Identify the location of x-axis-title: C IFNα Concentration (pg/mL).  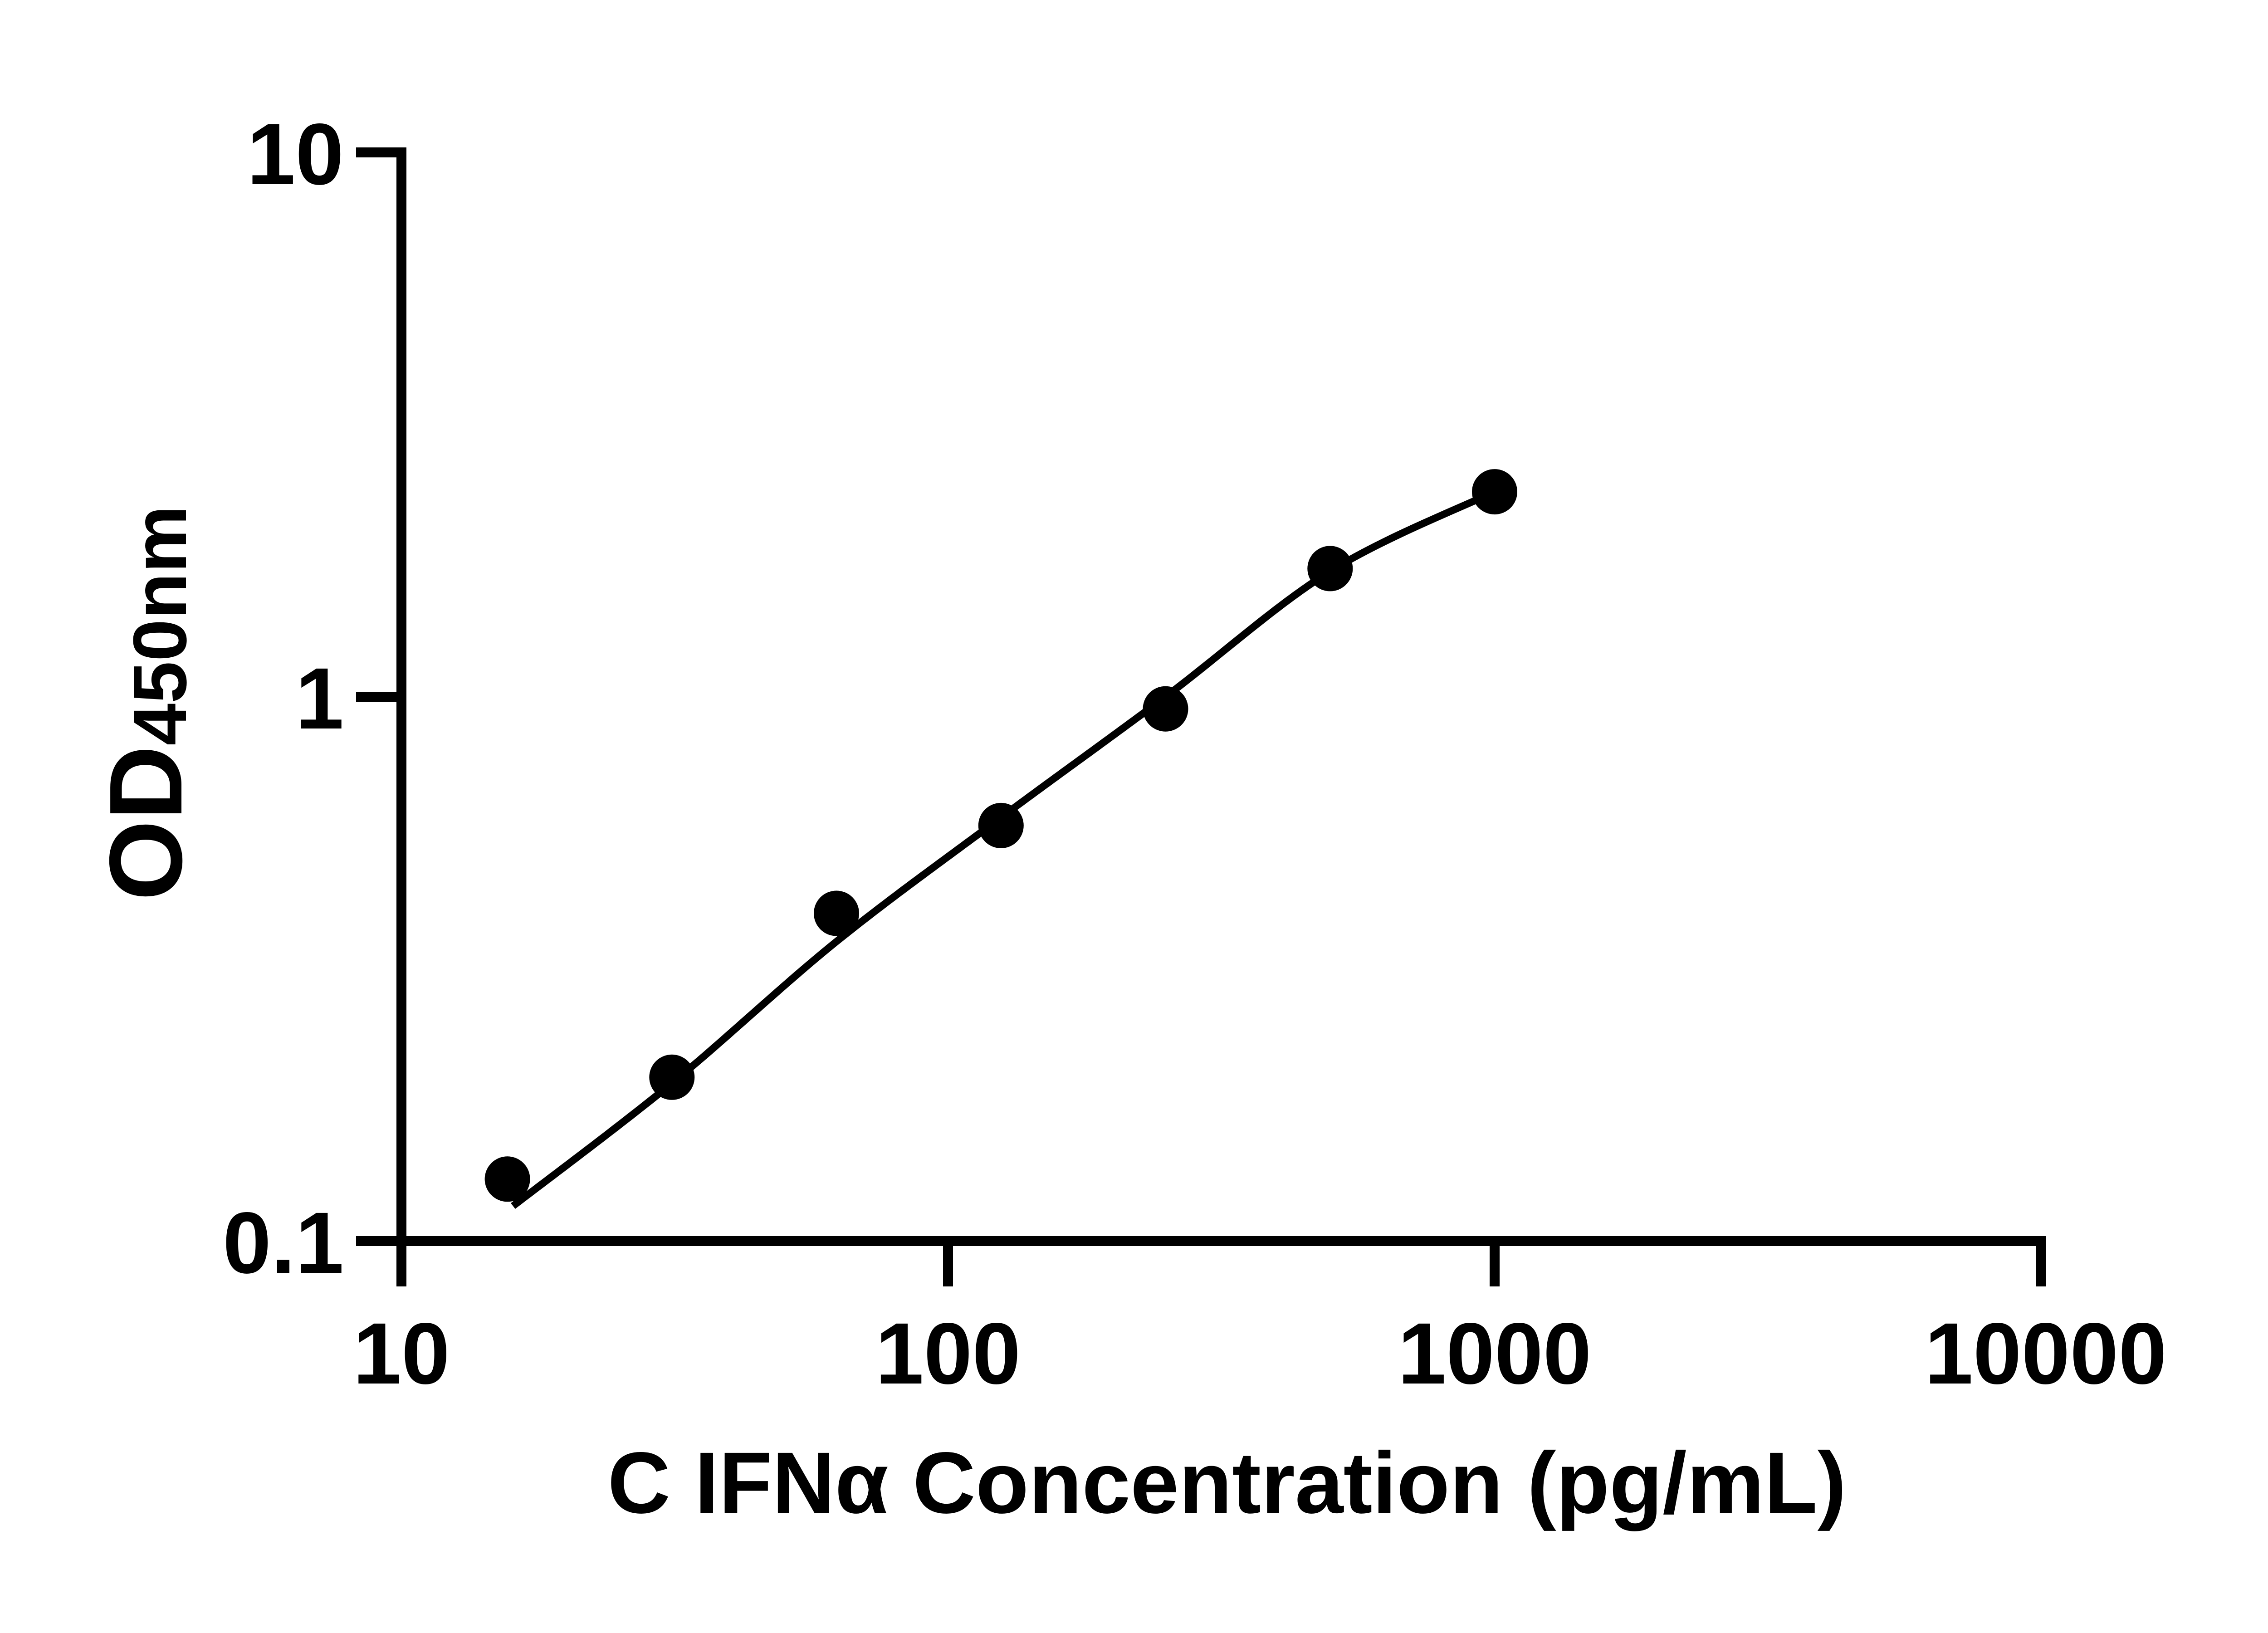
(1227, 1482).